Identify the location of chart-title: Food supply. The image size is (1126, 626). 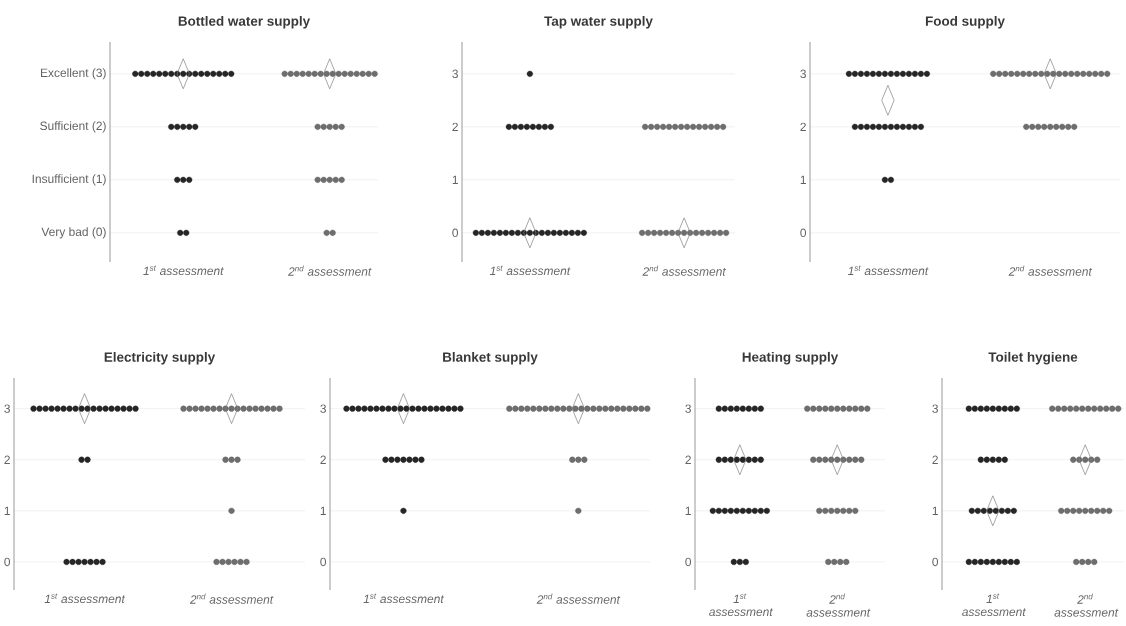
(965, 22).